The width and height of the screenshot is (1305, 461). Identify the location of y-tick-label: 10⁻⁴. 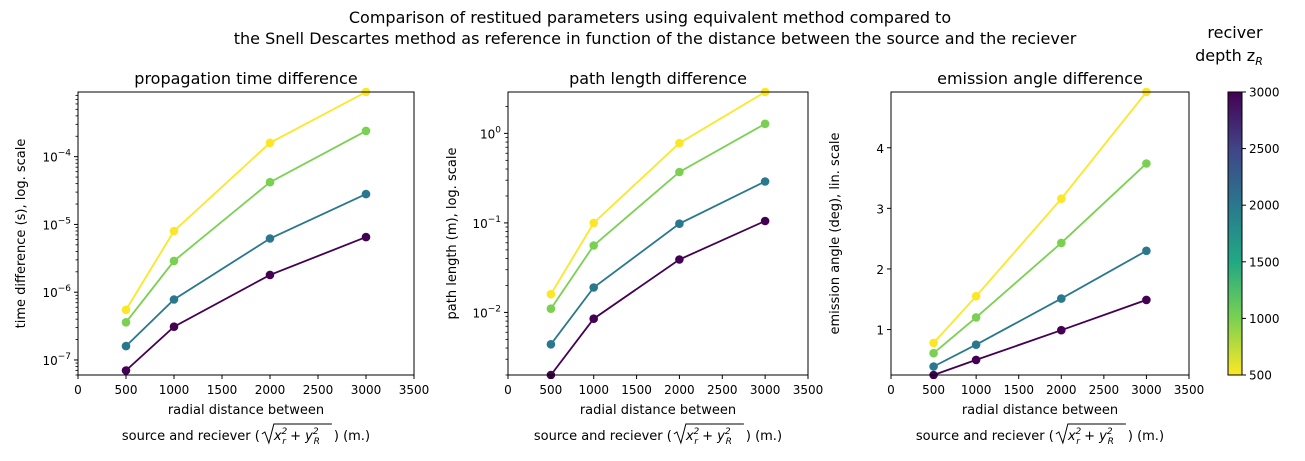
(56, 157).